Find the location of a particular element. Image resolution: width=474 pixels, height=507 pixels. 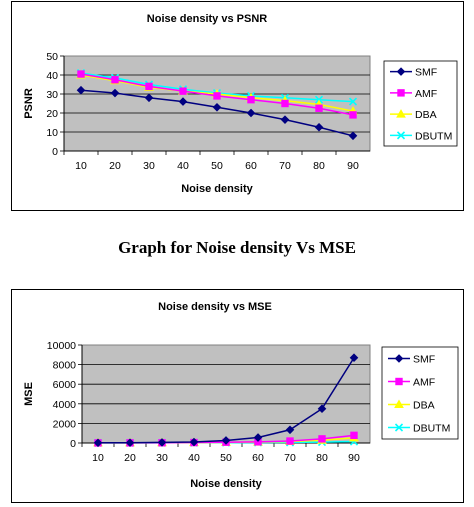

chart-title: Noise density vs MSE is located at coordinates (215, 307).